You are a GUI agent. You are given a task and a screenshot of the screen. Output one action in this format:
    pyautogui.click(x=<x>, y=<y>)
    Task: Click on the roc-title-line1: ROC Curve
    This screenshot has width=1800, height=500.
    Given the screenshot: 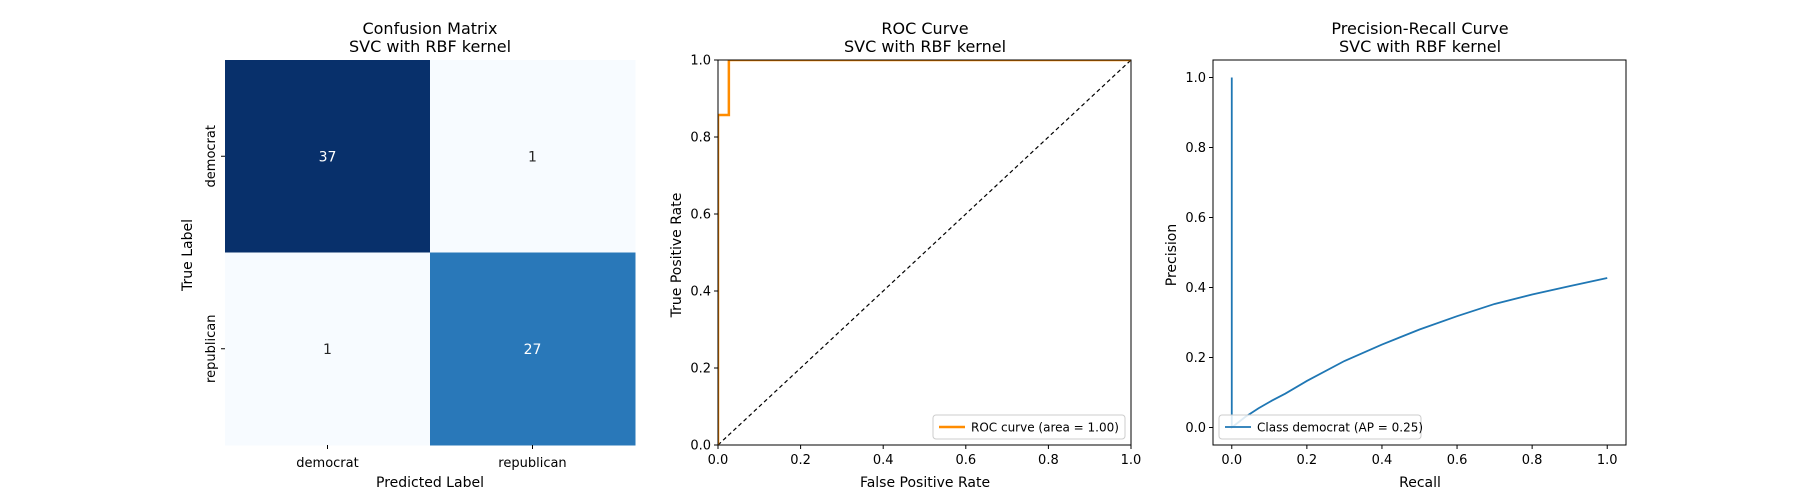 What is the action you would take?
    pyautogui.click(x=924, y=28)
    